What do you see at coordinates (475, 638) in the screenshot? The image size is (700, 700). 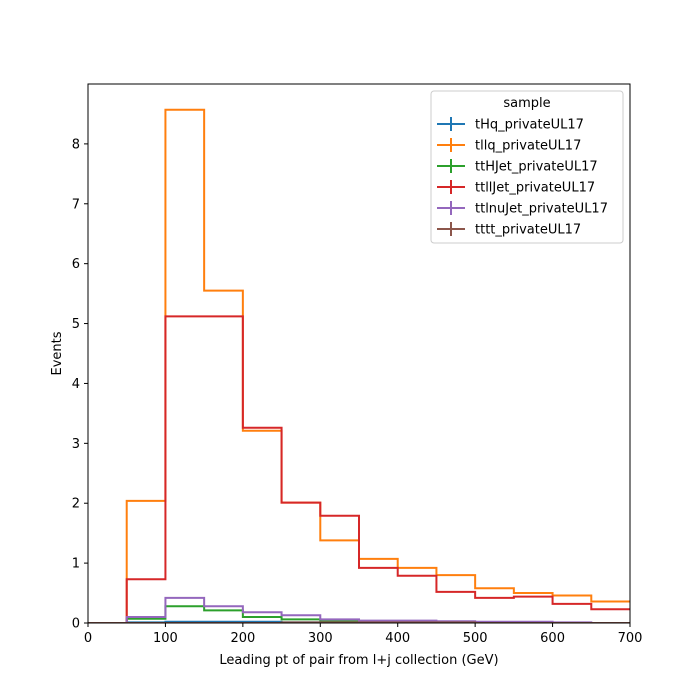 I see `x-tick-label: 500` at bounding box center [475, 638].